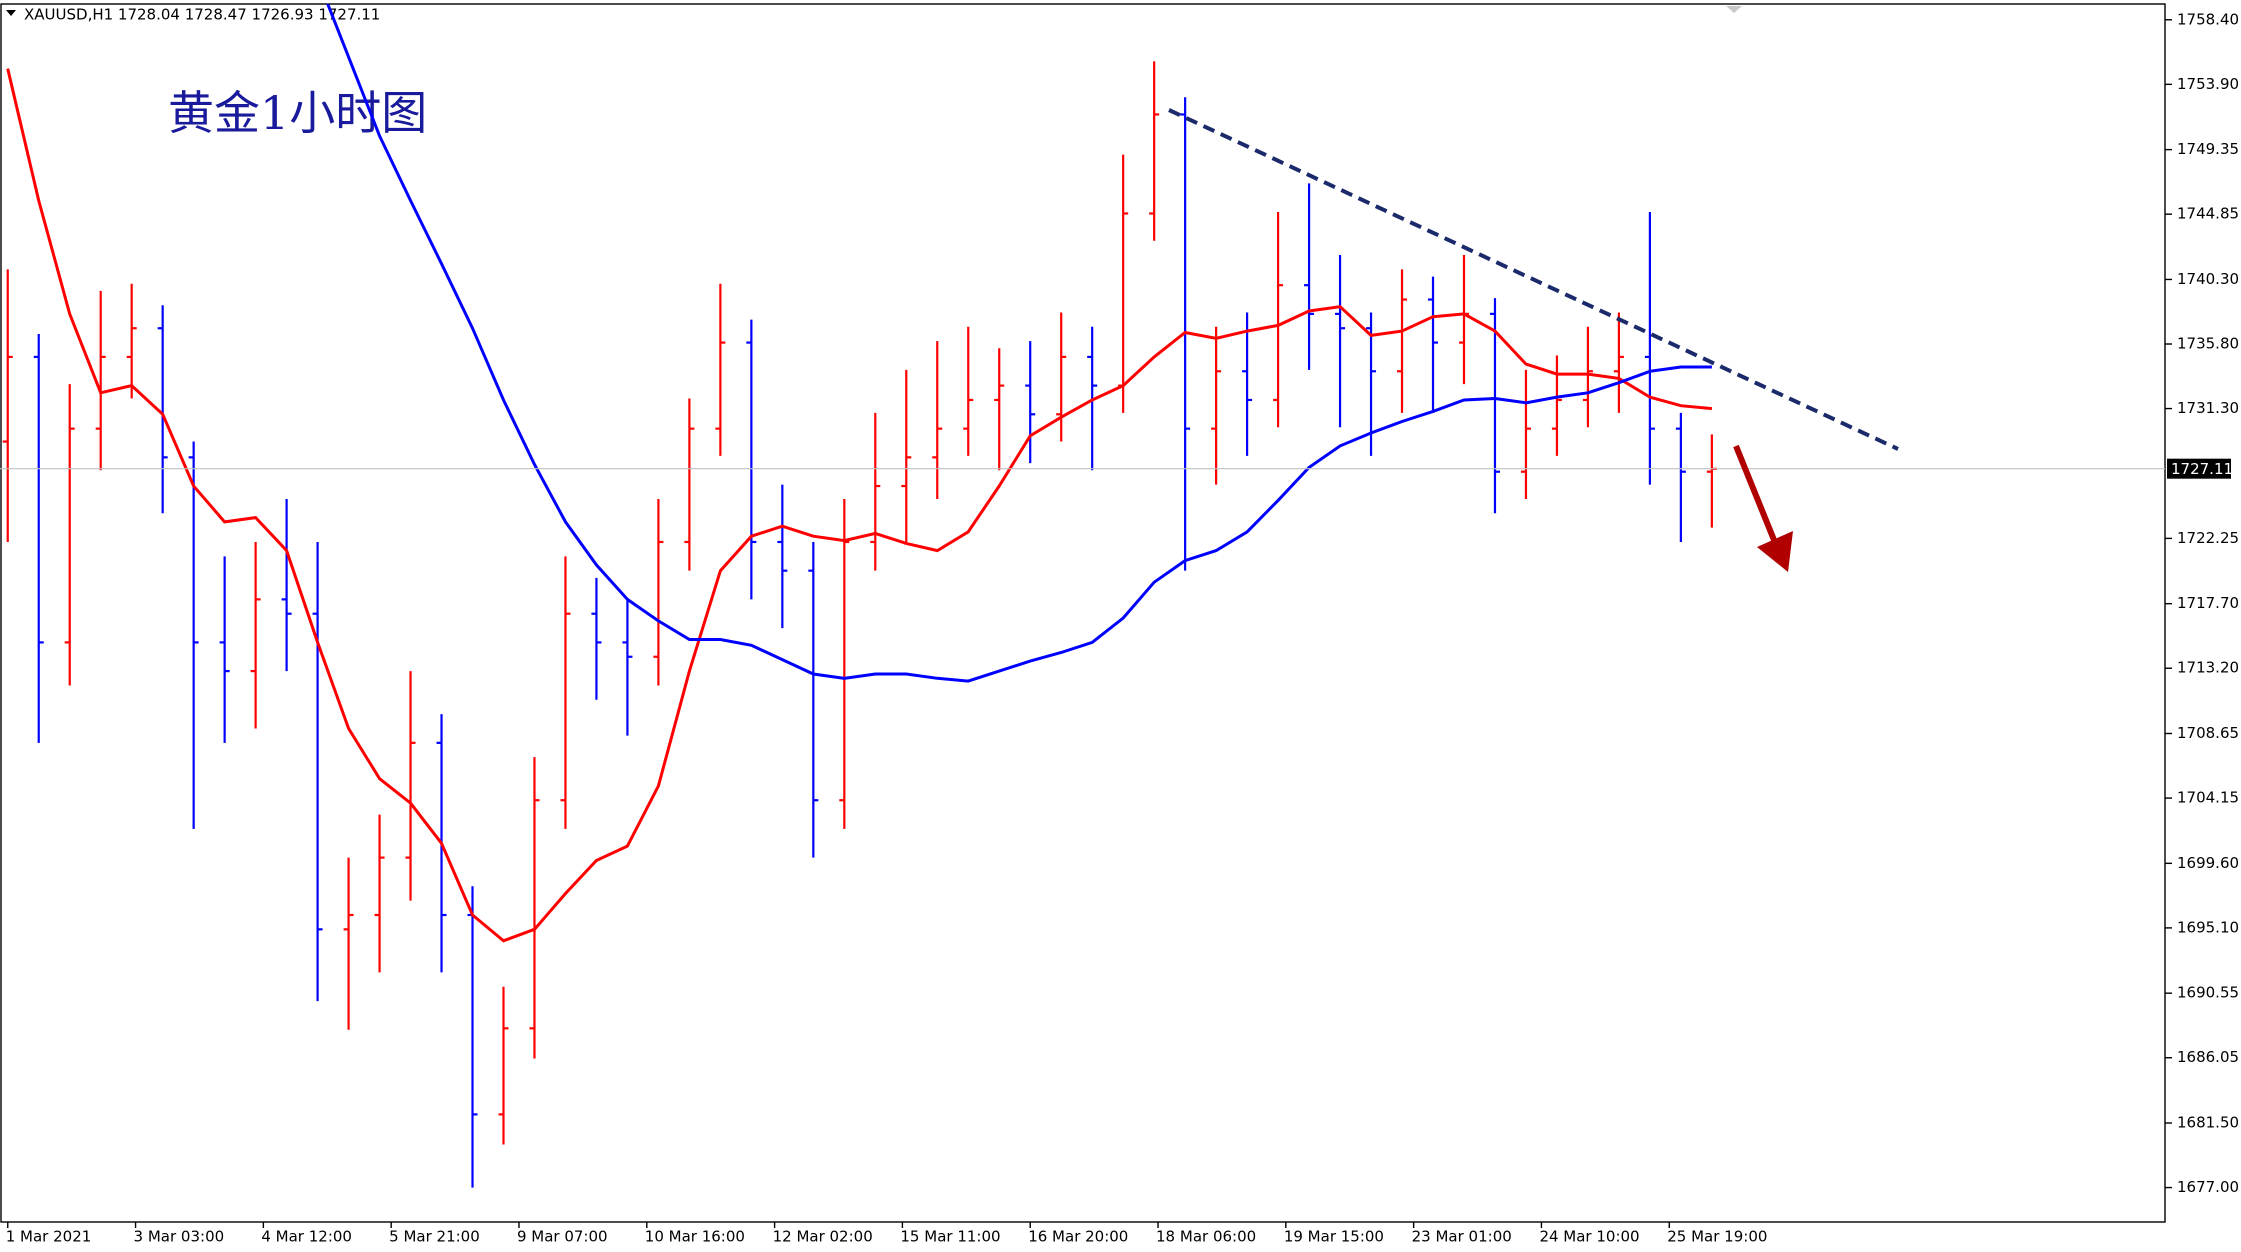  Describe the element at coordinates (2208, 603) in the screenshot. I see `y-tick-label: 1717.70` at that location.